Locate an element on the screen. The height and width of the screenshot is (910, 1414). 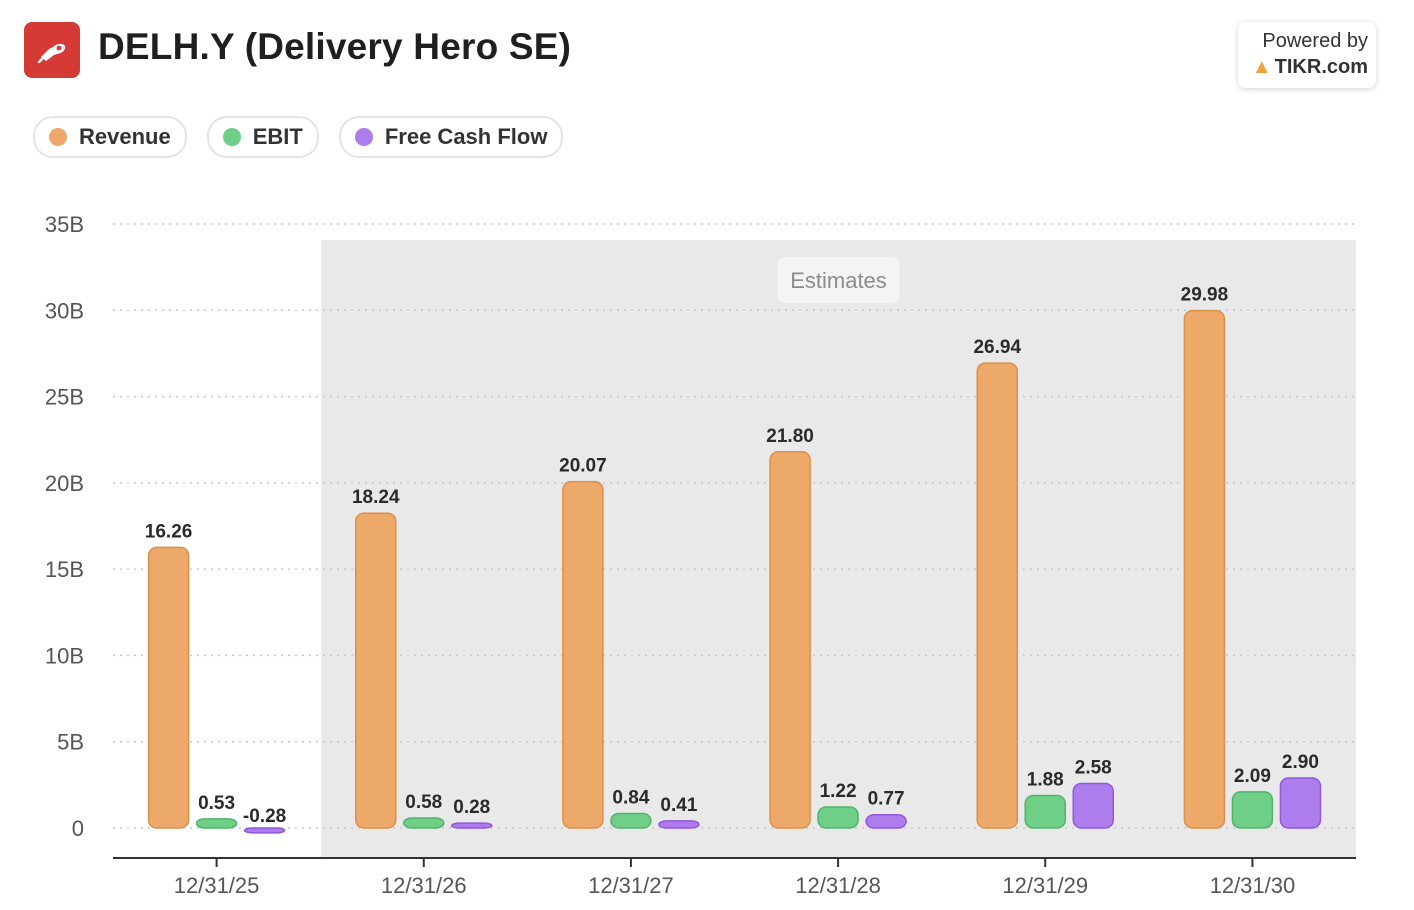
legend-item-ebit: EBIT is located at coordinates (262, 137).